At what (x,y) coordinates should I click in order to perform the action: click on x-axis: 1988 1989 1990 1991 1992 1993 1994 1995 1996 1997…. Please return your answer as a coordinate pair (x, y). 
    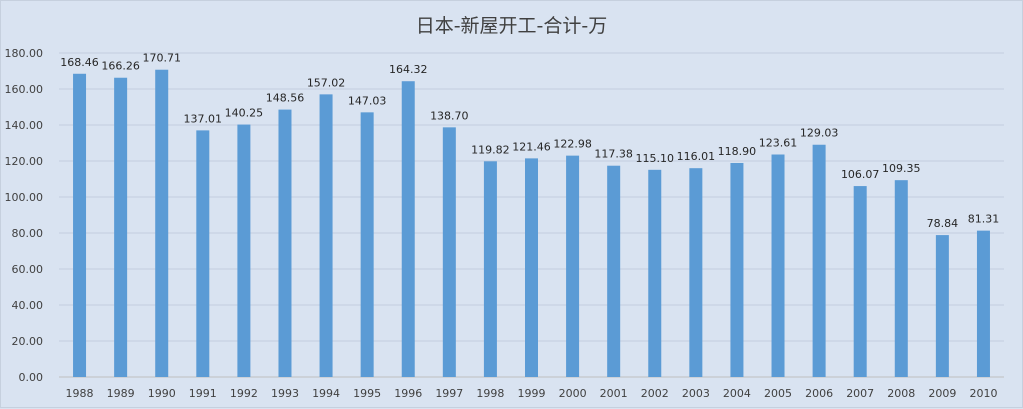
    Looking at the image, I should click on (532, 393).